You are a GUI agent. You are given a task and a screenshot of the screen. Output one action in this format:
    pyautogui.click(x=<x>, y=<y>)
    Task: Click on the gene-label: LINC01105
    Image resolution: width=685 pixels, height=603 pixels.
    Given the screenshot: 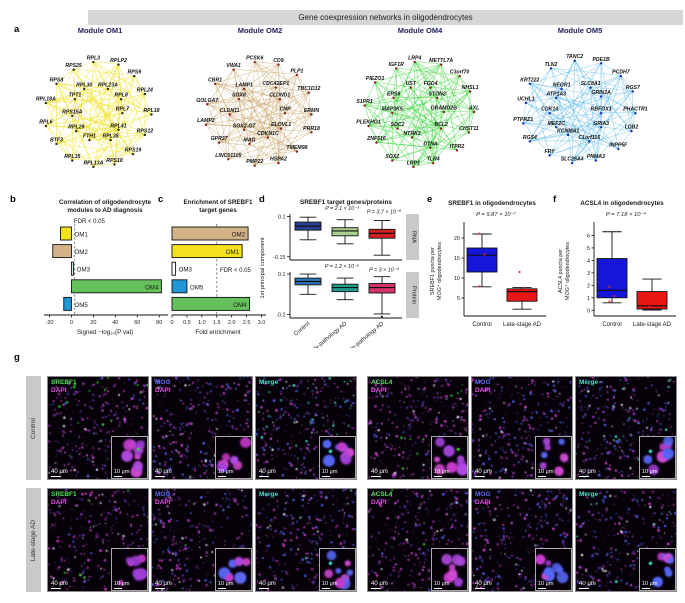 What is the action you would take?
    pyautogui.click(x=228, y=156)
    